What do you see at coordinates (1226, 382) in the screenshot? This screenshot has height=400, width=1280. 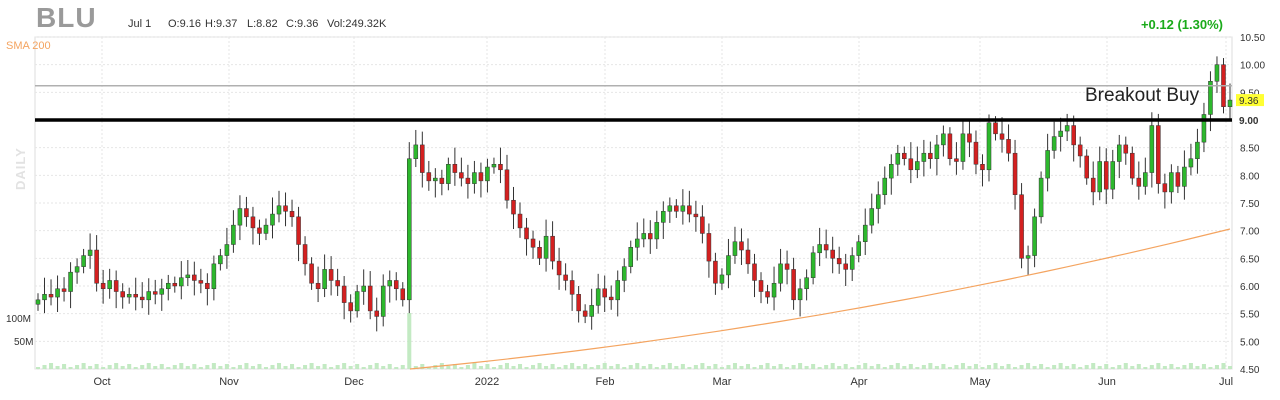 I see `x-tick-label: Jul` at bounding box center [1226, 382].